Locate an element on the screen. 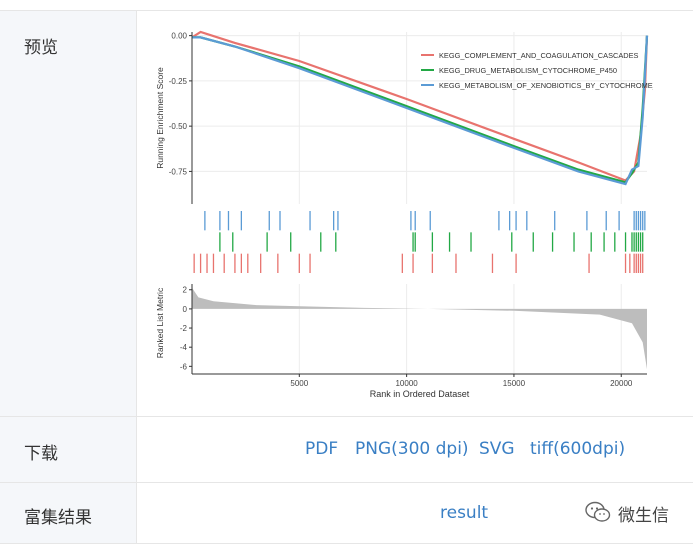  x-tick-label: 10000 is located at coordinates (406, 383).